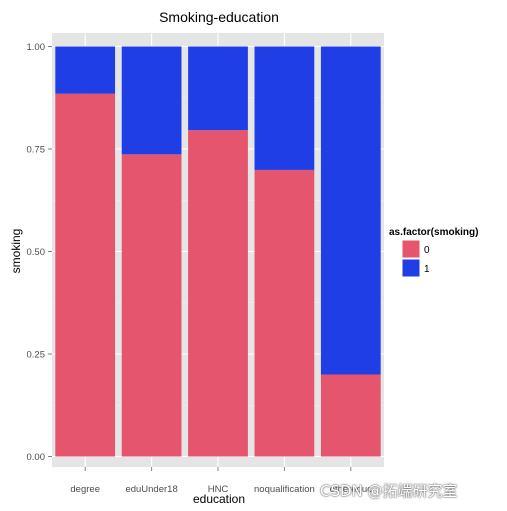  What do you see at coordinates (219, 499) in the screenshot?
I see `x-axis-label: education` at bounding box center [219, 499].